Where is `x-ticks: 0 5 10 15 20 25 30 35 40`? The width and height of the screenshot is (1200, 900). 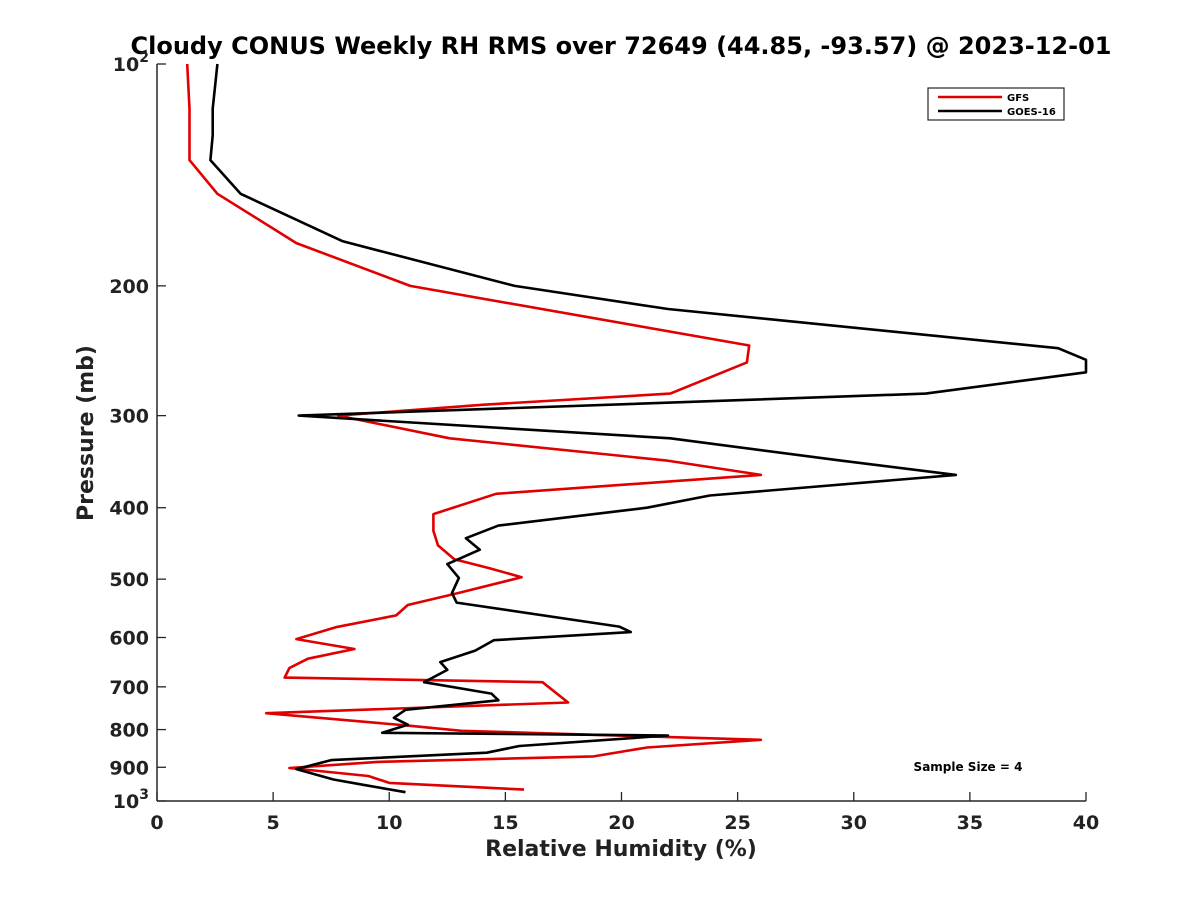 x-ticks: 0 5 10 15 20 25 30 35 40 is located at coordinates (624, 813).